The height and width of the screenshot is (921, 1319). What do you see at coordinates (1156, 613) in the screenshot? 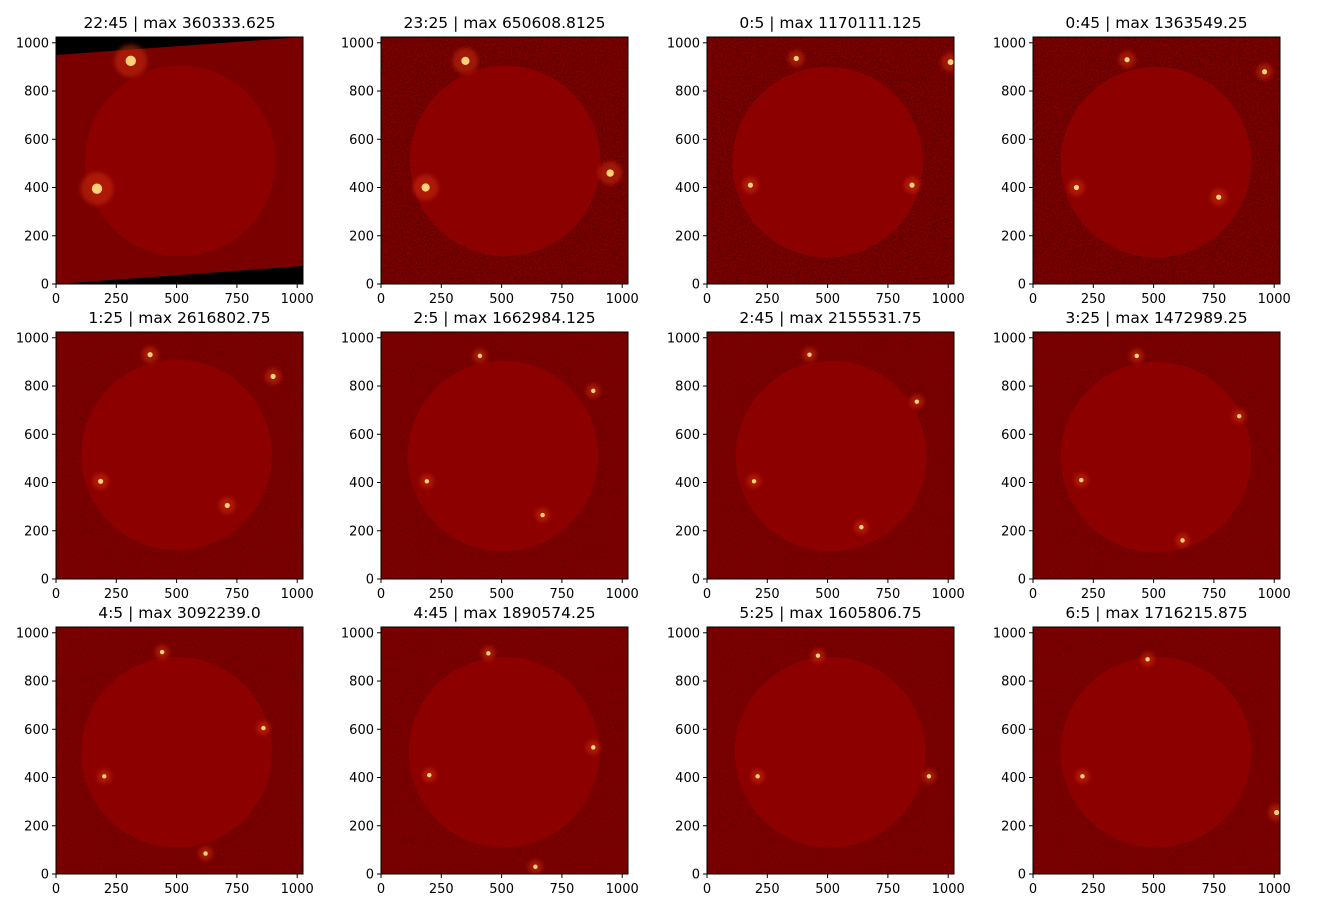
I see `panel-title: 6:5 | max 1716215.875` at bounding box center [1156, 613].